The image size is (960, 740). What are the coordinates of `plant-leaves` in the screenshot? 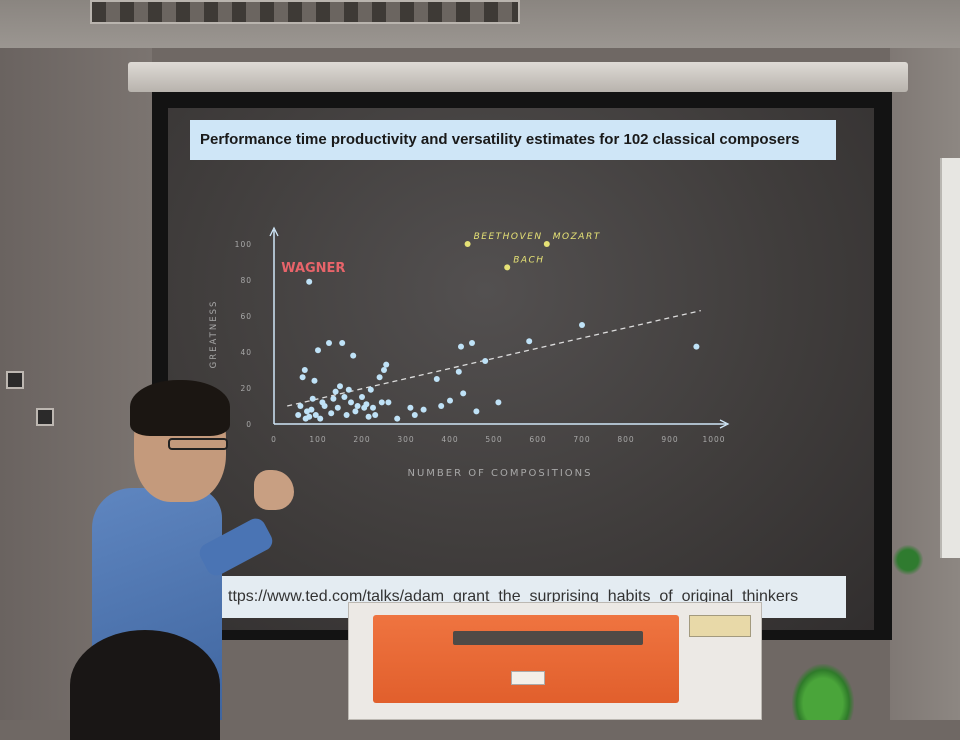 It's located at (908, 560).